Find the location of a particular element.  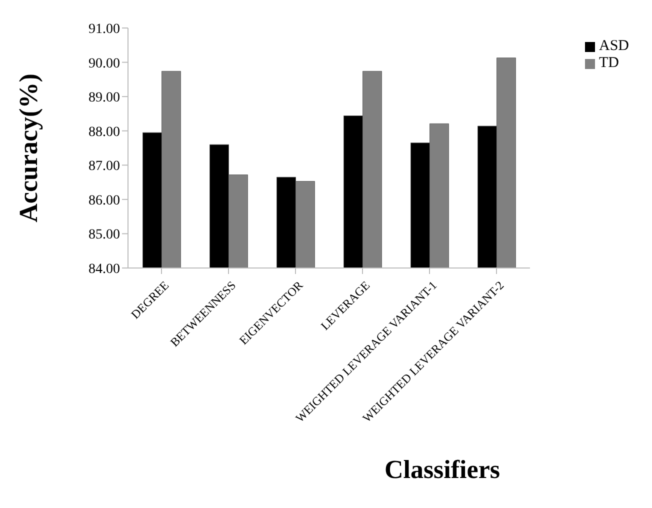

x-axis-title: Classifiers is located at coordinates (442, 469).